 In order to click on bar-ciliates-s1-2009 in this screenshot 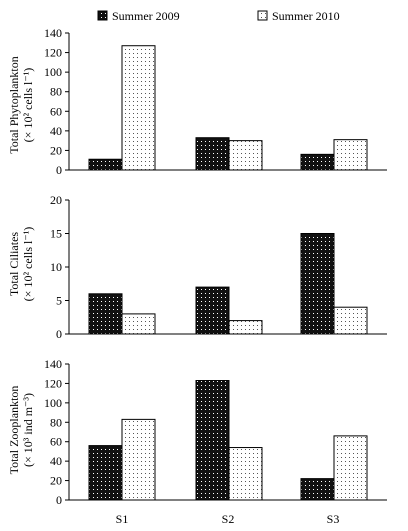, I will do `click(105, 314)`.